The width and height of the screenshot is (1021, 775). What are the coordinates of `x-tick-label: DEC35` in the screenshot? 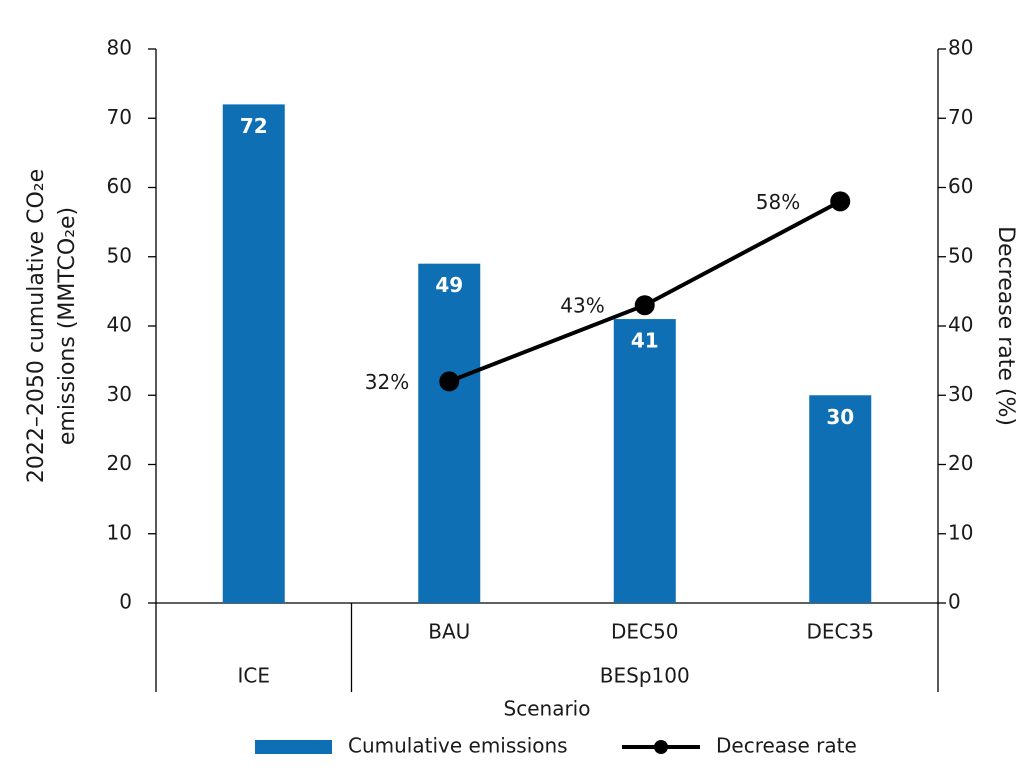 It's located at (840, 632).